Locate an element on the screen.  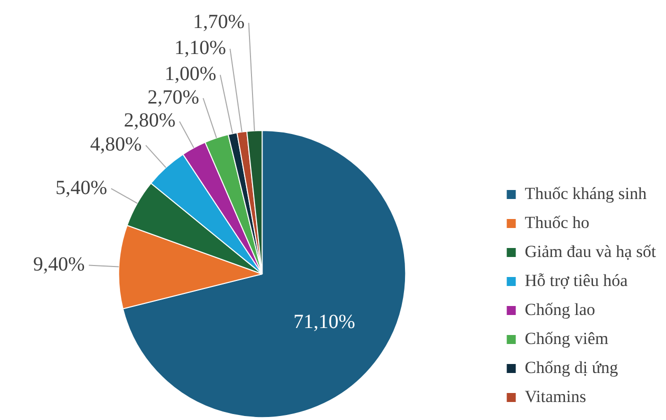
data-label: 1,10% is located at coordinates (200, 48).